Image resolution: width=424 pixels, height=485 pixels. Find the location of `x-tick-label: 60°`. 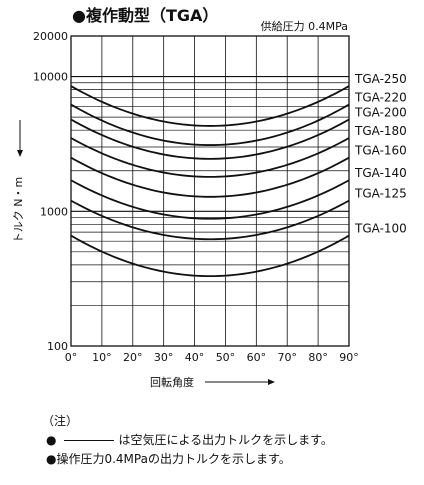

x-tick-label: 60° is located at coordinates (257, 357).